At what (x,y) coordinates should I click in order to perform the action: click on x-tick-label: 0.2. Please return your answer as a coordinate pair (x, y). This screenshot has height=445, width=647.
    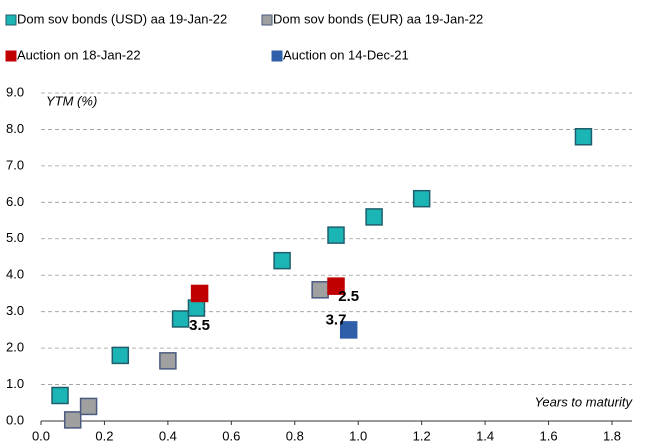
    Looking at the image, I should click on (104, 435).